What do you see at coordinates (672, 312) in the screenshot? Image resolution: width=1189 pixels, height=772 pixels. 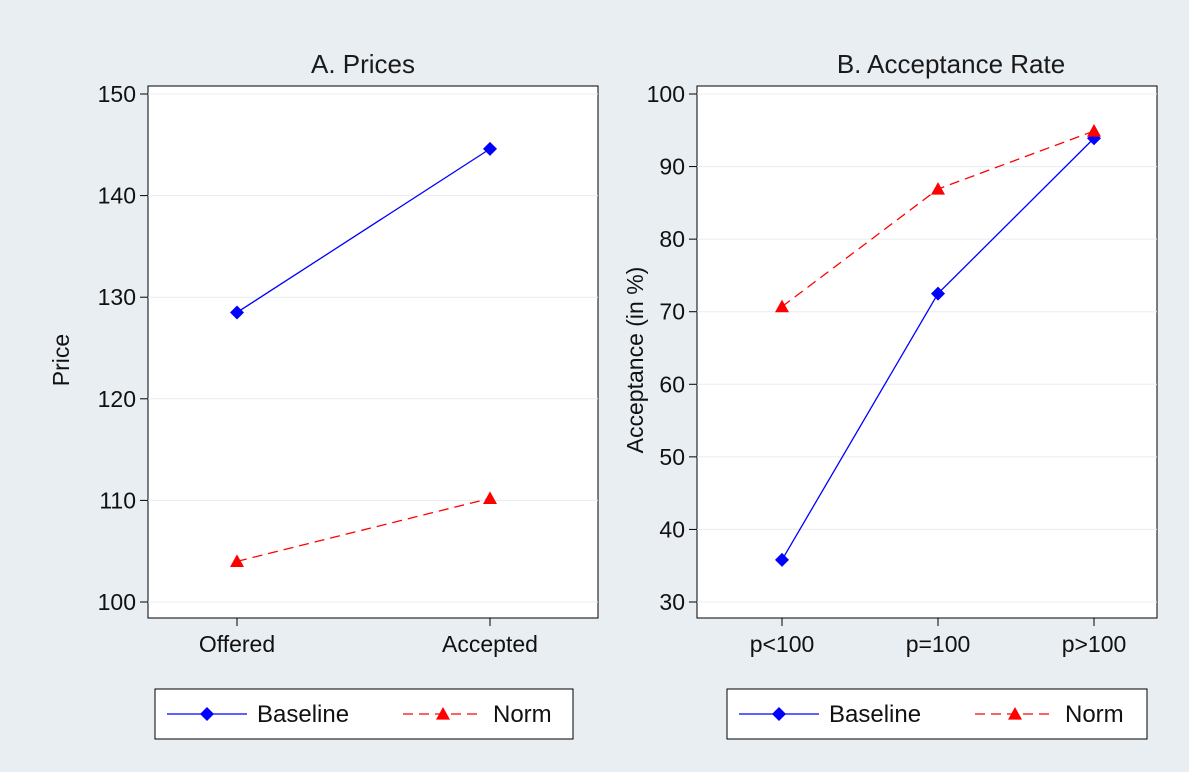 I see `y-tick-label: 70` at bounding box center [672, 312].